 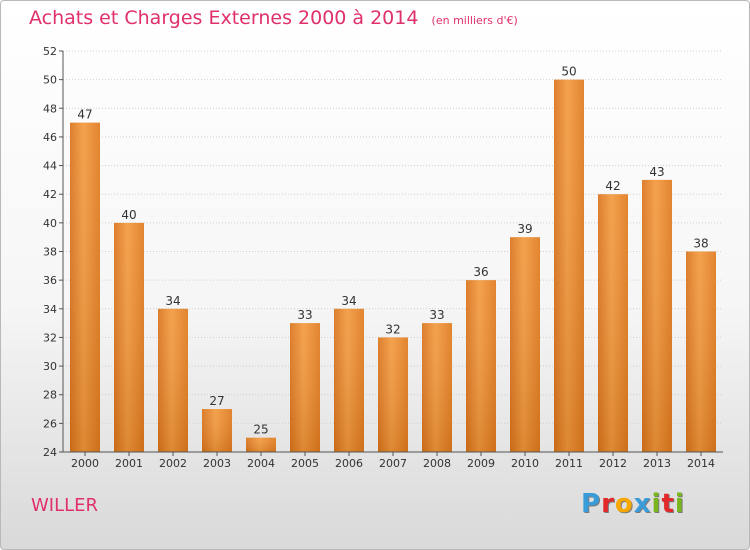 What do you see at coordinates (437, 463) in the screenshot?
I see `x-tick-label: 2008` at bounding box center [437, 463].